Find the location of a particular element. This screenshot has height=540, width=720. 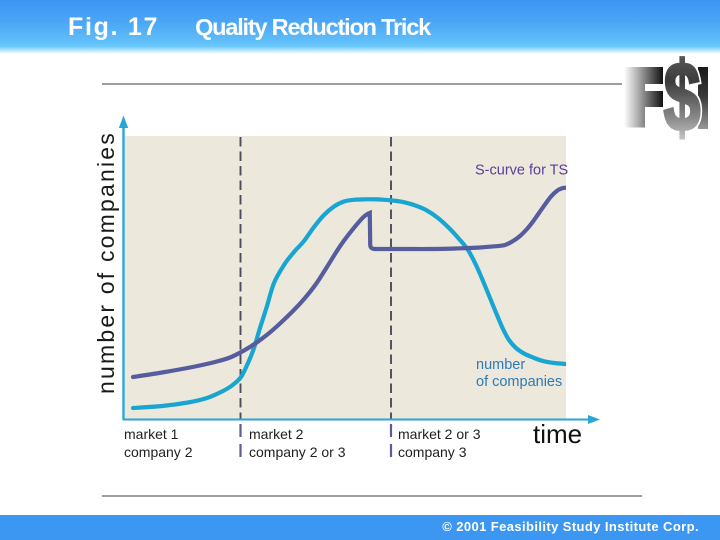

svg-text: time is located at coordinates (557, 434).